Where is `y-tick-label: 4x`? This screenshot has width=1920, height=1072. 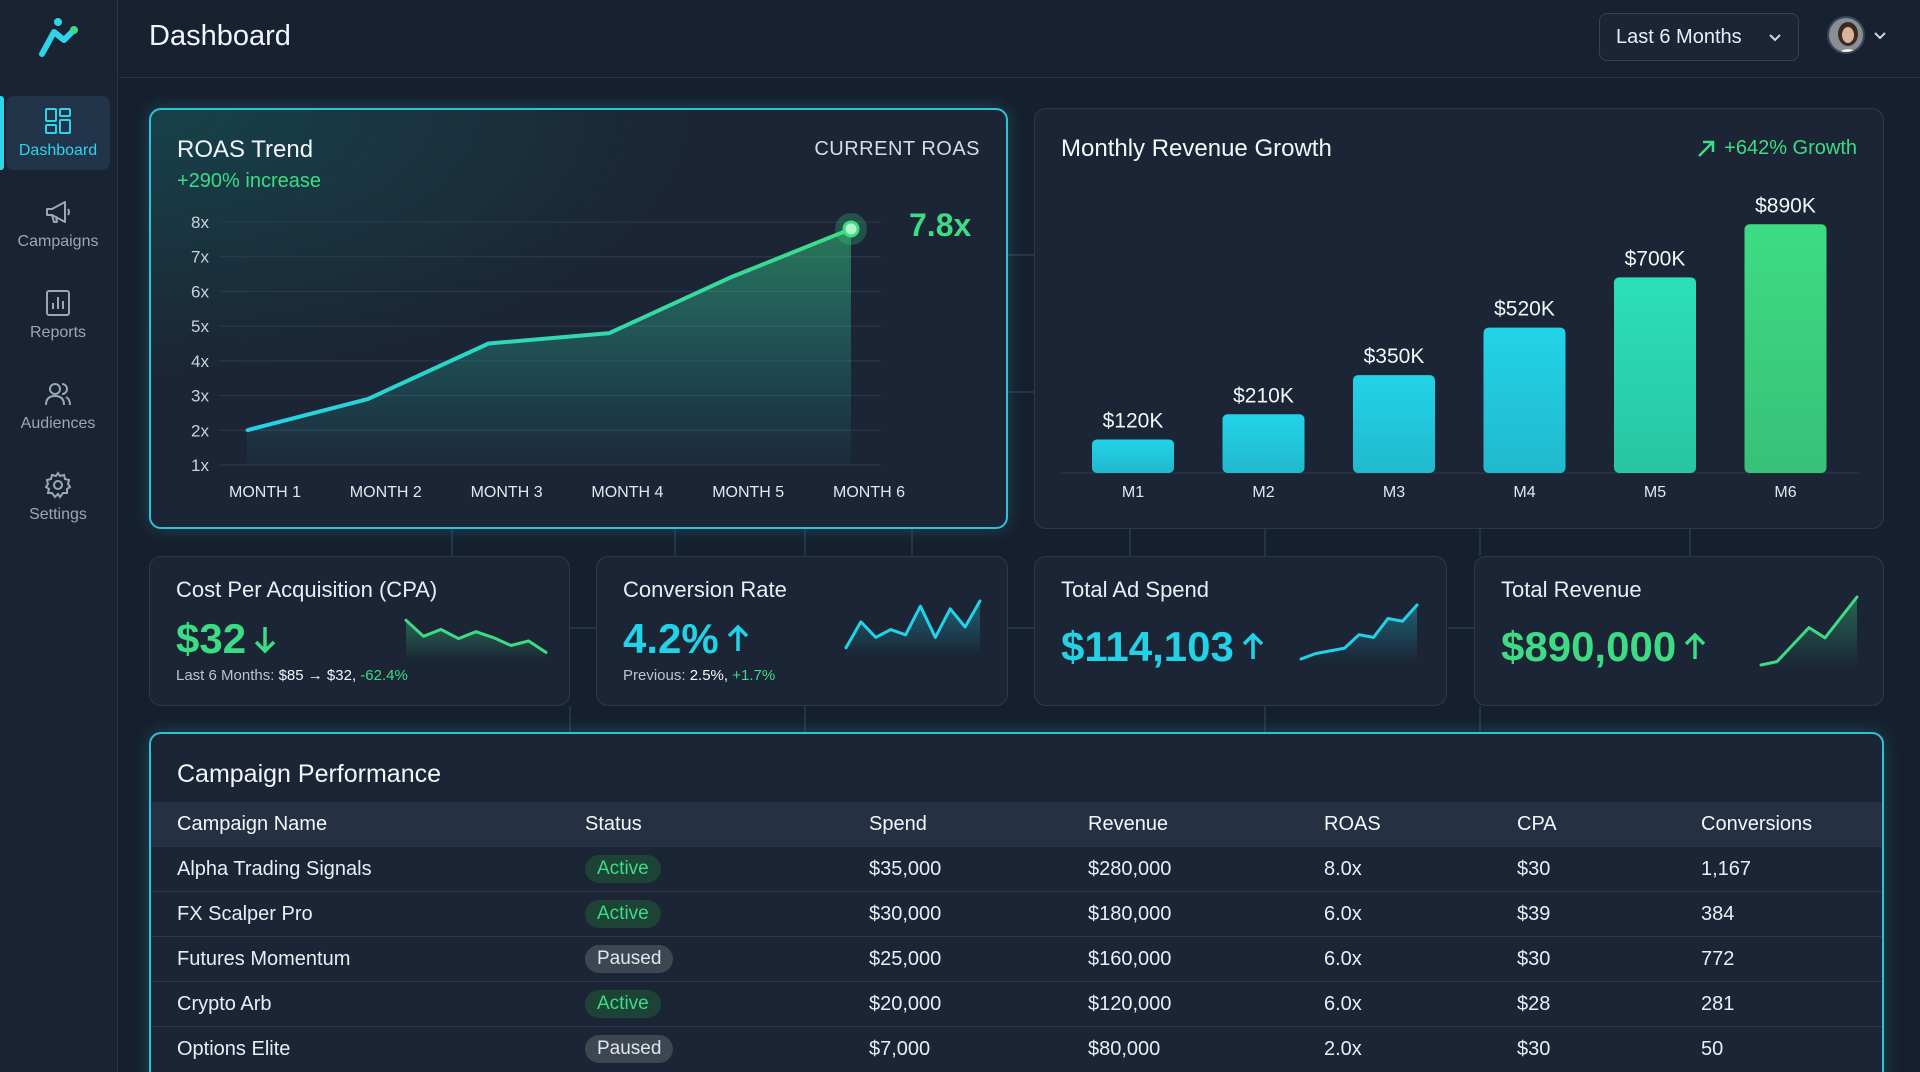
y-tick-label: 4x is located at coordinates (200, 361).